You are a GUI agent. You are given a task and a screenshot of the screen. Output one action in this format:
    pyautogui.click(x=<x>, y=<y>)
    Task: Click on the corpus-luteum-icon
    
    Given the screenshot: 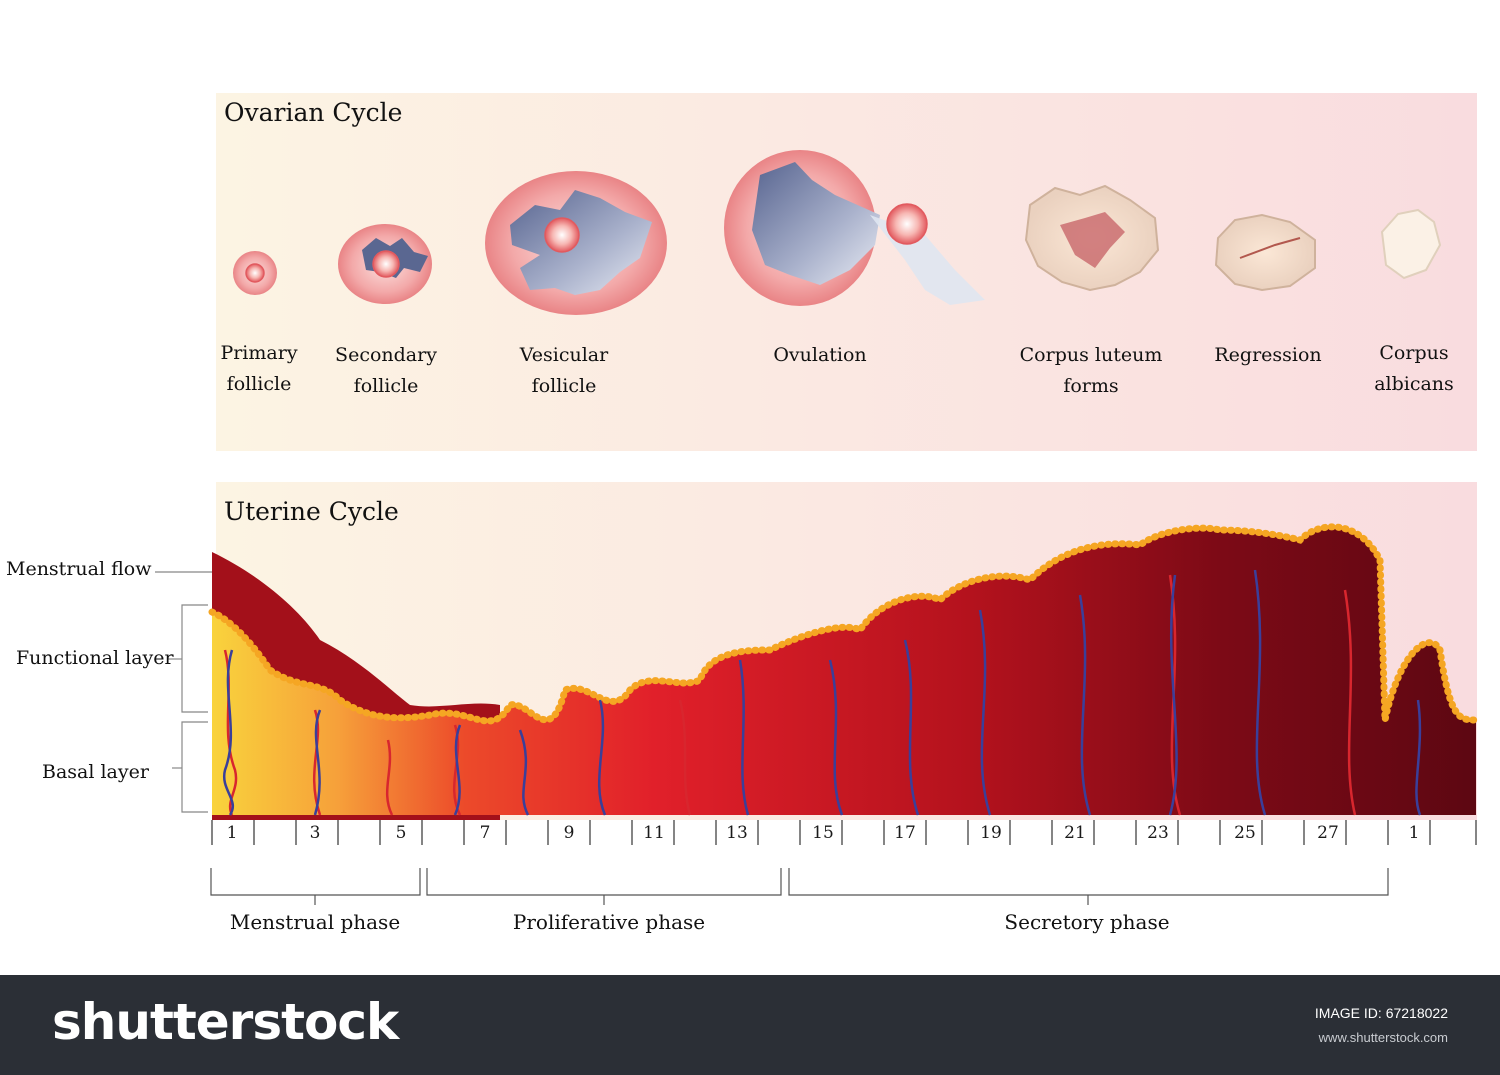 What is the action you would take?
    pyautogui.click(x=1092, y=238)
    